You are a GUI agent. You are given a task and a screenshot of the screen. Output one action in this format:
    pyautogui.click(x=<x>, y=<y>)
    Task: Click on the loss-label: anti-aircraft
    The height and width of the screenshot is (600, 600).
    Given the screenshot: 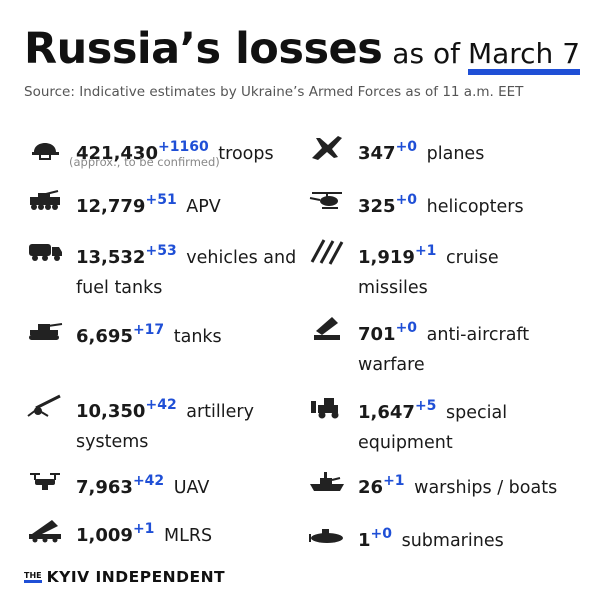 What is the action you would take?
    pyautogui.click(x=478, y=335)
    